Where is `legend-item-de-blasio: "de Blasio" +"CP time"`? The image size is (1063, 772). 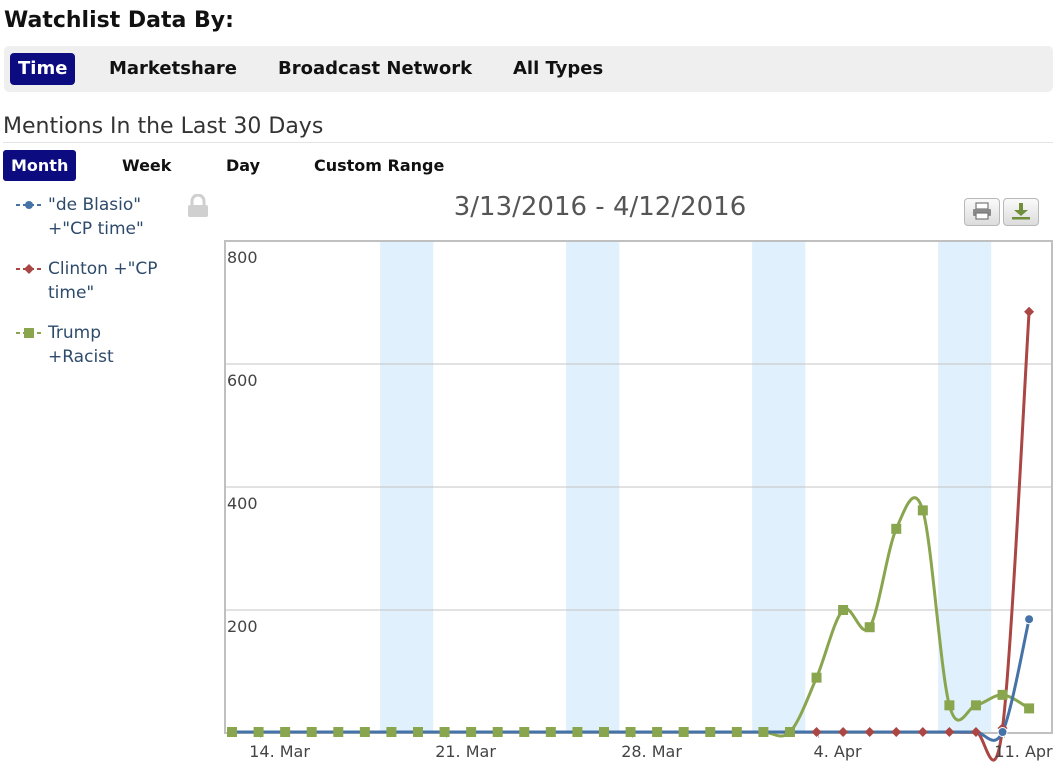
legend-item-de-blasio: "de Blasio" +"CP time" is located at coordinates (96, 217).